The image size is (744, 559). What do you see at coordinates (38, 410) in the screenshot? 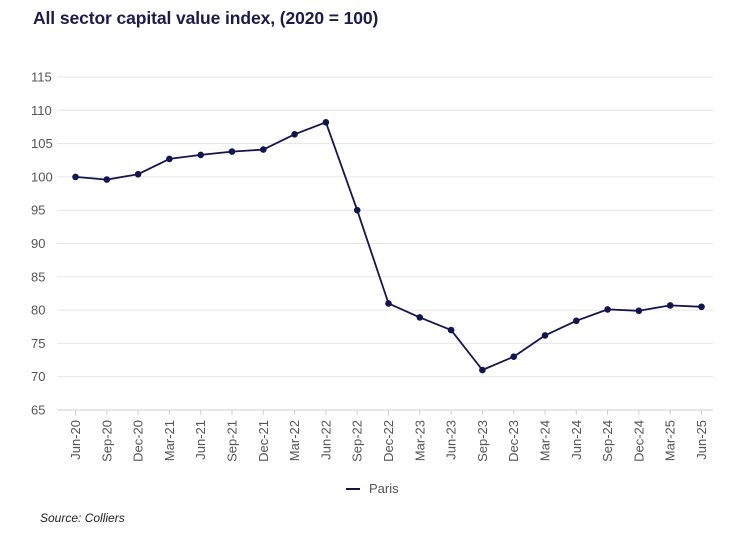
I see `y-tick-label: 65` at bounding box center [38, 410].